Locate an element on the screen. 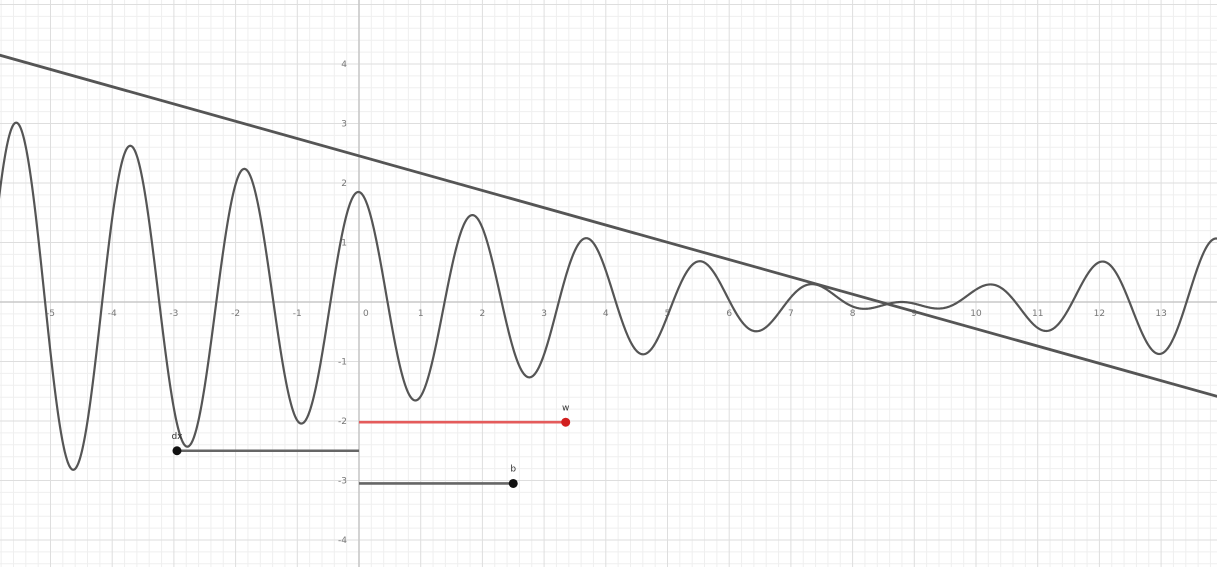 The height and width of the screenshot is (567, 1217). sliders: dx w b is located at coordinates (371, 445).